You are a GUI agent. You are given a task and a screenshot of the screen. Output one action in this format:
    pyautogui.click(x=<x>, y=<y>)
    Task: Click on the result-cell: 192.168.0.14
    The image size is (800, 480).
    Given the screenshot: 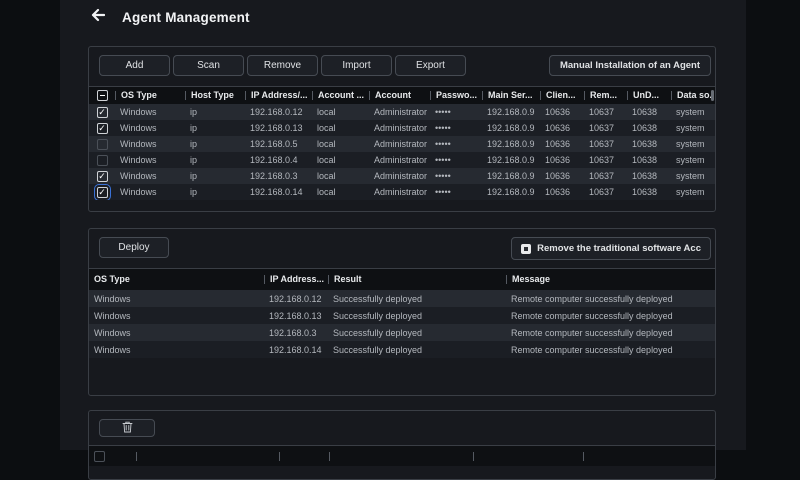 What is the action you would take?
    pyautogui.click(x=295, y=349)
    